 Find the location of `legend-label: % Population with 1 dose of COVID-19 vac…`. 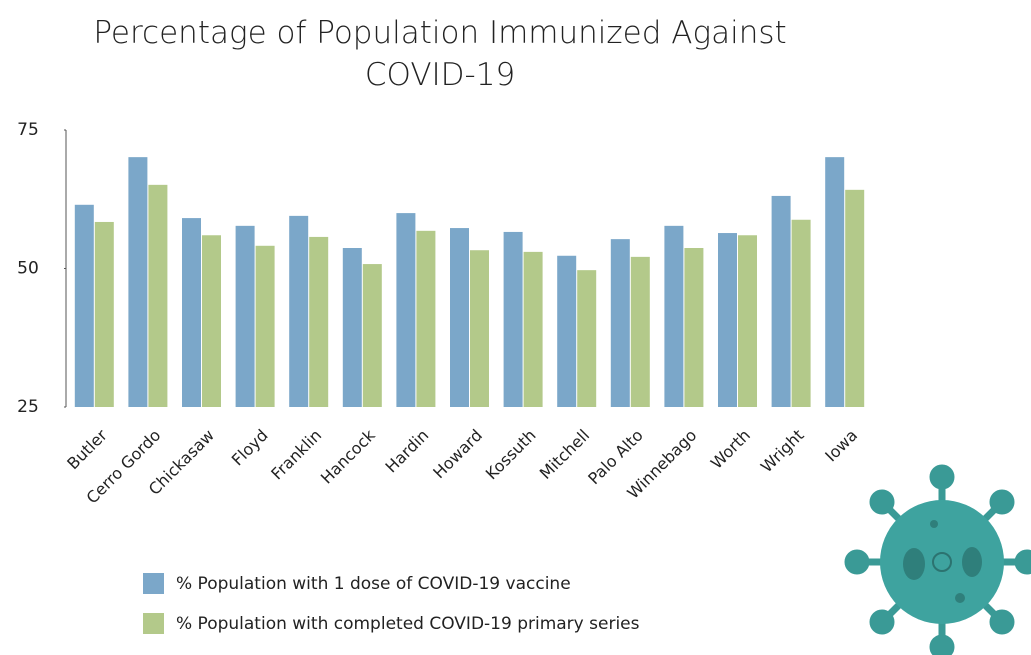

legend-label: % Population with 1 dose of COVID-19 vac… is located at coordinates (373, 584).